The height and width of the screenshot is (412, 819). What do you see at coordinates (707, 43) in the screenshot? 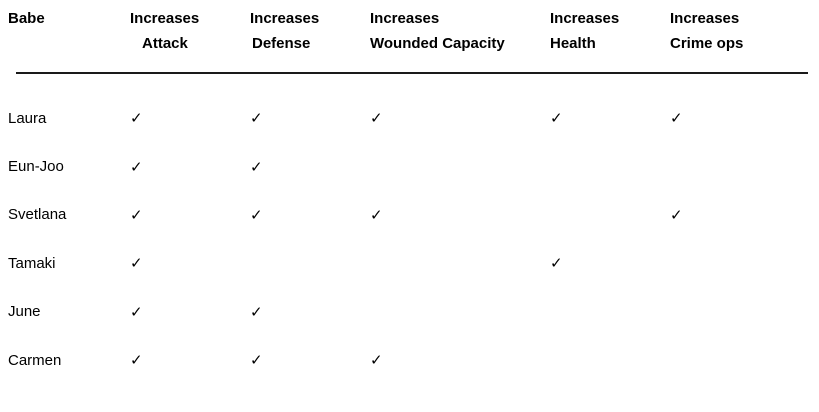
I see `column-header-label: Crime ops` at bounding box center [707, 43].